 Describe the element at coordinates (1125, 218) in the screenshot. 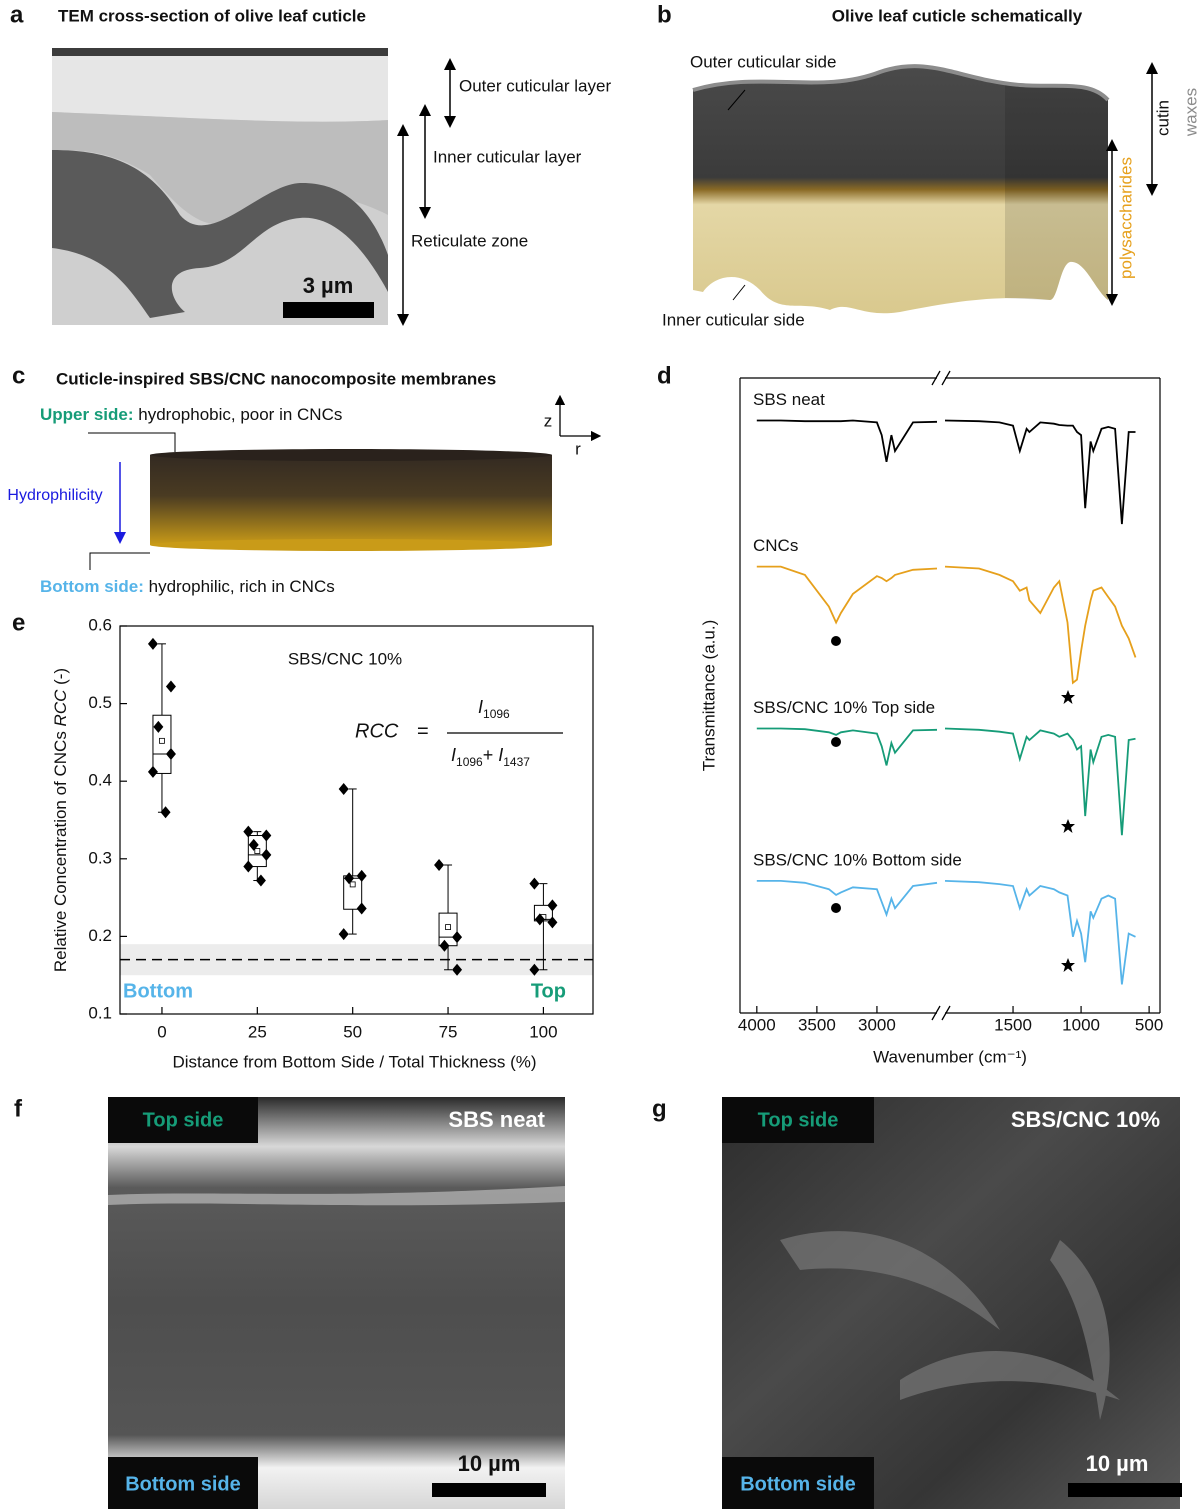

I see `layer-label: polysaccharides` at that location.